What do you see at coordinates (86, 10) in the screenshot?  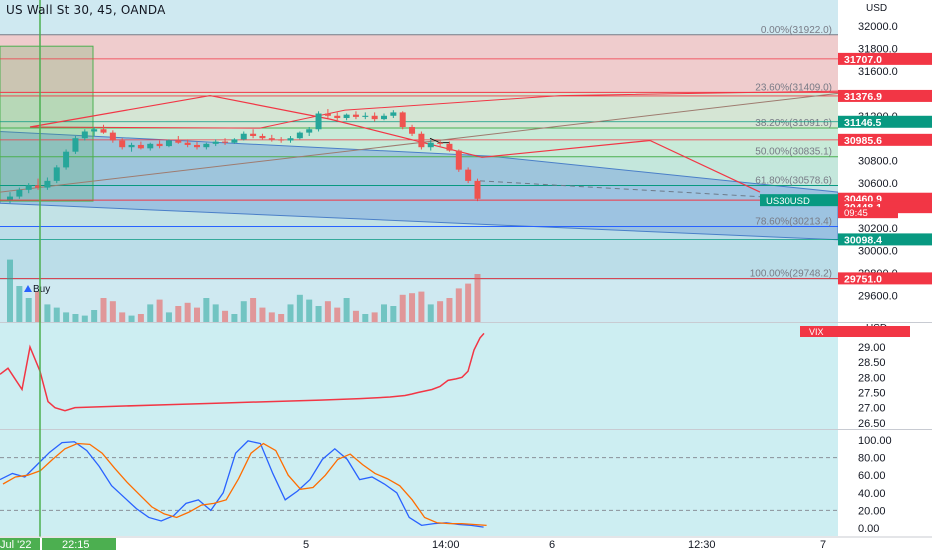 I see `chart-title: US Wall St 30, 45, OANDA` at bounding box center [86, 10].